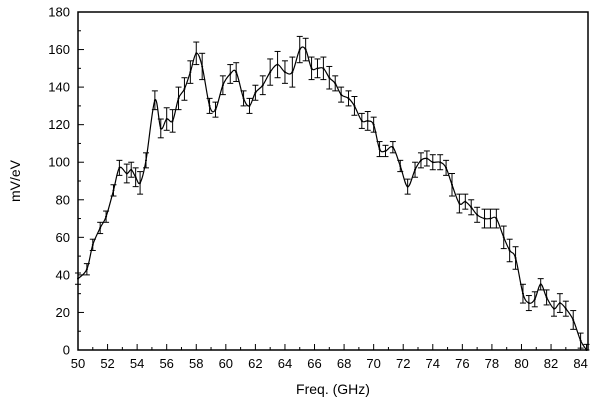 The image size is (592, 405). Describe the element at coordinates (521, 363) in the screenshot. I see `x-tick-label: 80` at that location.